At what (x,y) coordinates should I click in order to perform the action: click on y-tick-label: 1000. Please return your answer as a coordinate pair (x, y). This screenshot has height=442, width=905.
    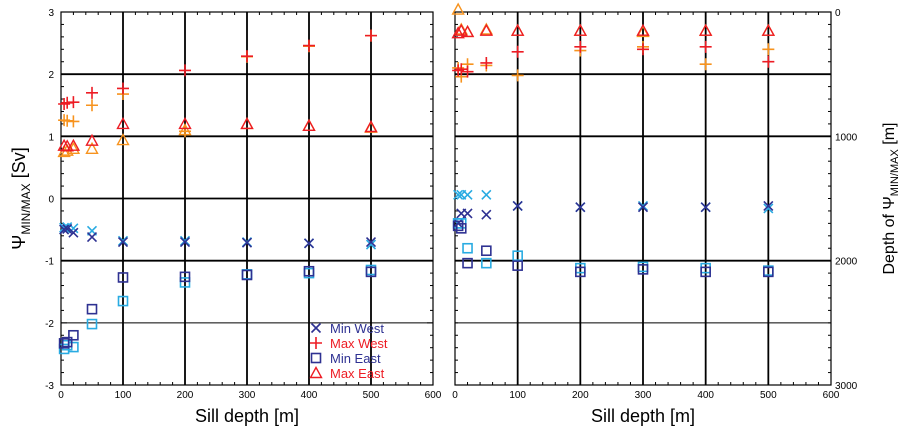
    Looking at the image, I should click on (846, 137).